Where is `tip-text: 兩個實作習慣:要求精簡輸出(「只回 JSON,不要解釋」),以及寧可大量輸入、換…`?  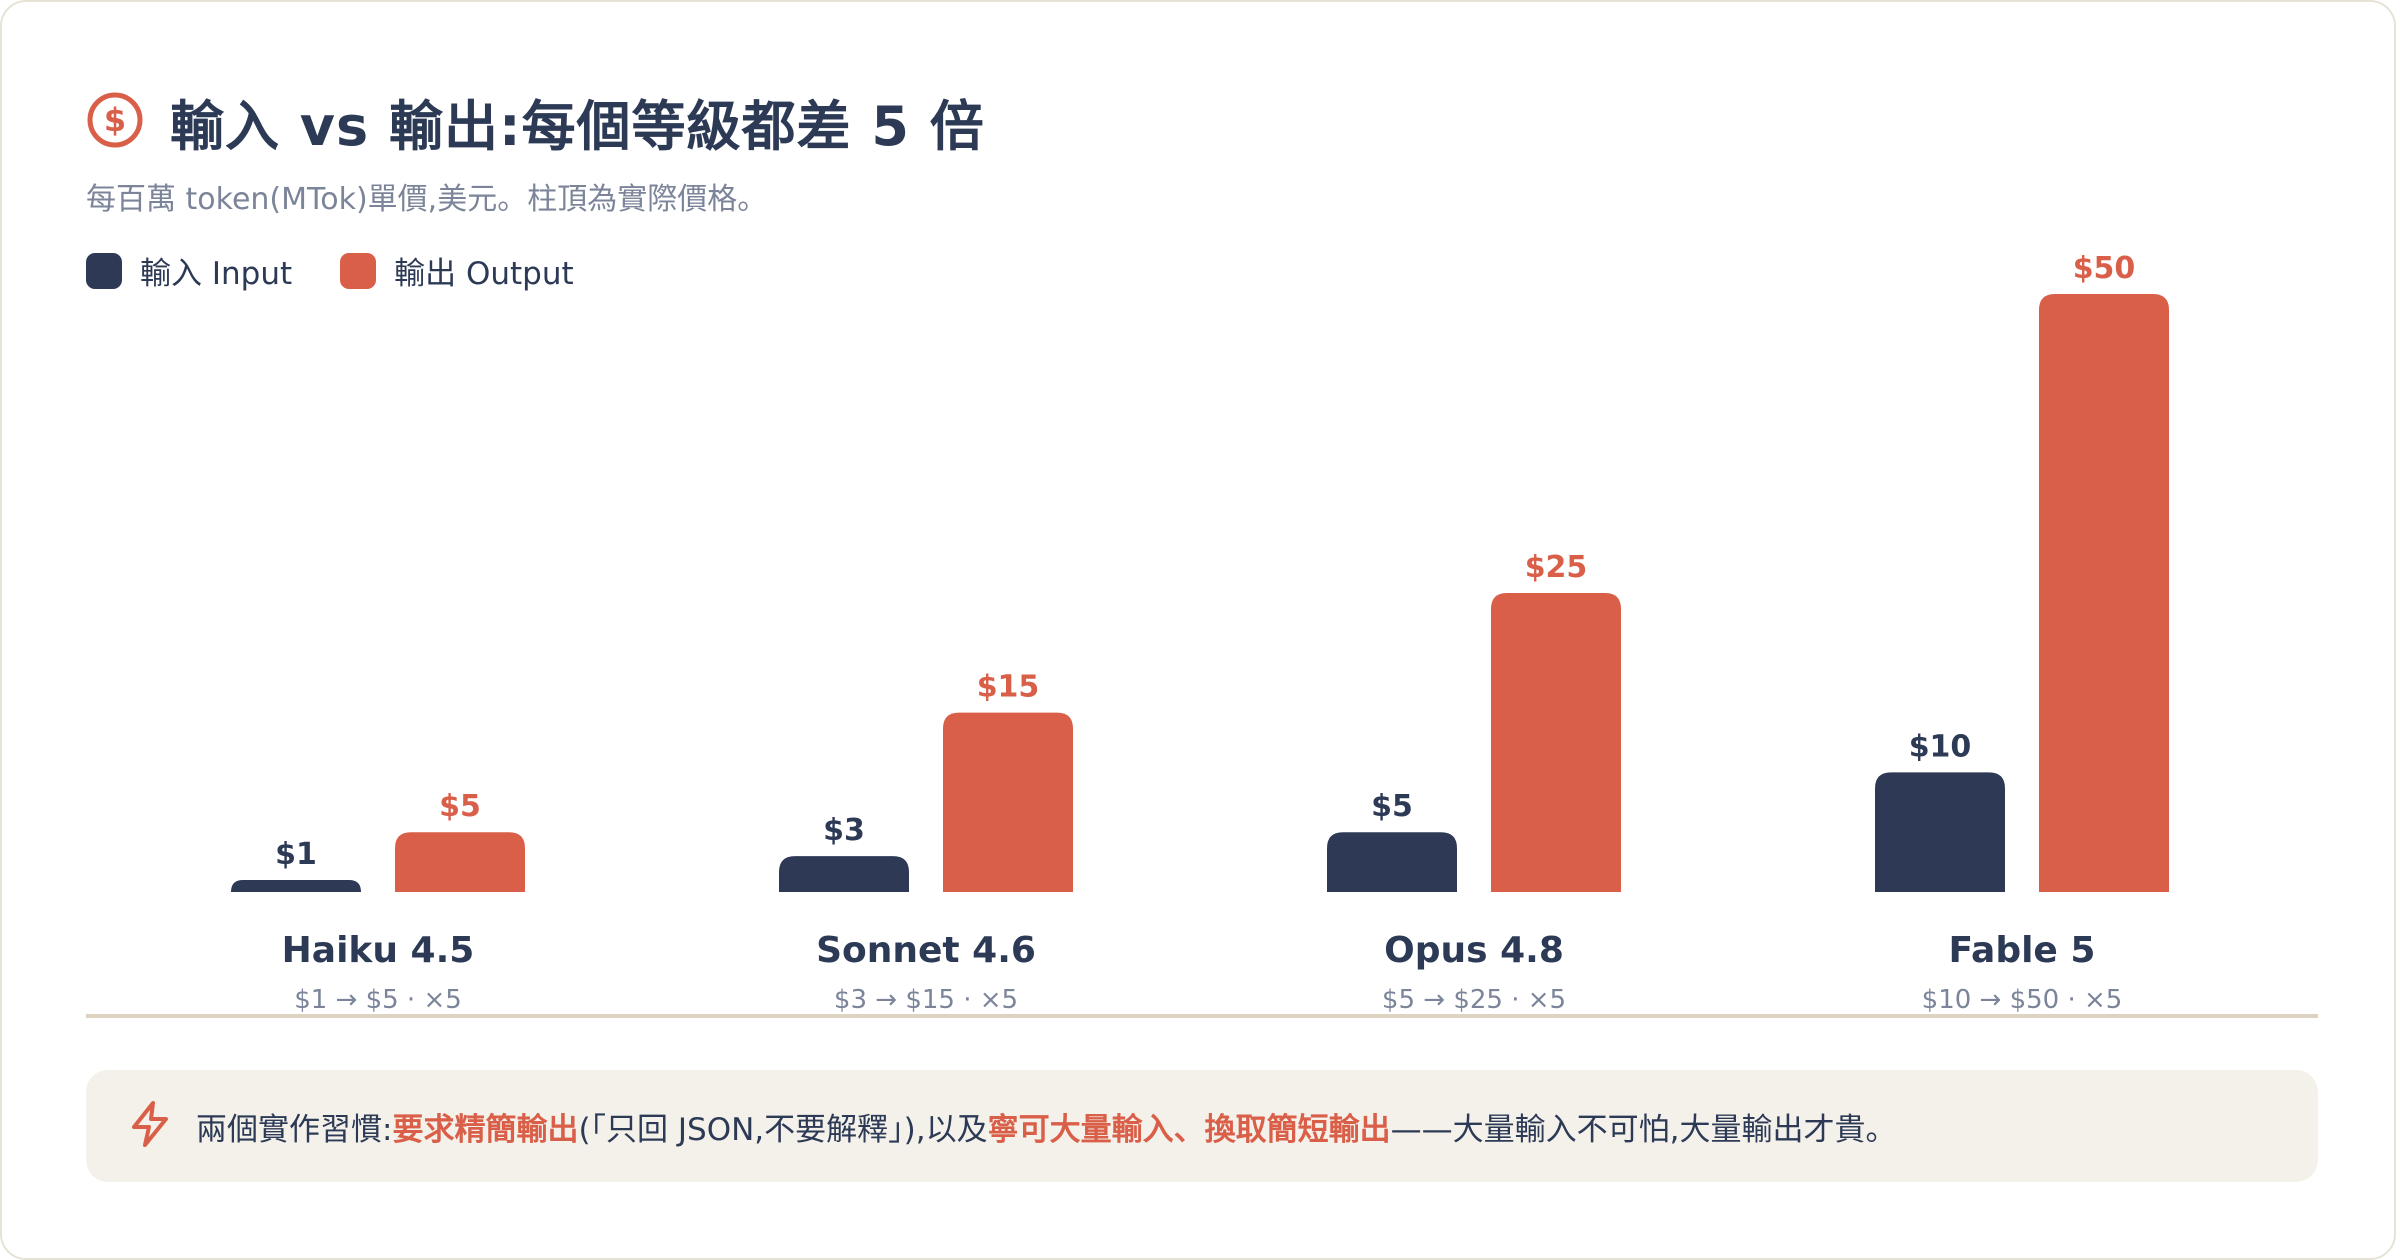
tip-text: 兩個實作習慣:要求精簡輸出(「只回 JSON,不要解釋」),以及寧可大量輸入、換… is located at coordinates (1046, 1126).